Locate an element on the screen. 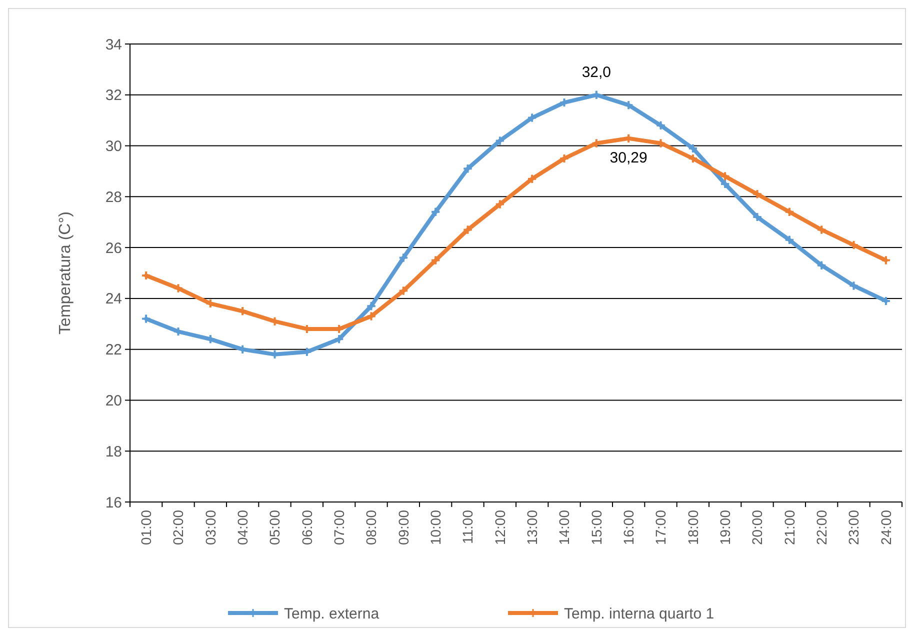 The width and height of the screenshot is (914, 636). x-tick-label: 07:00 is located at coordinates (338, 528).